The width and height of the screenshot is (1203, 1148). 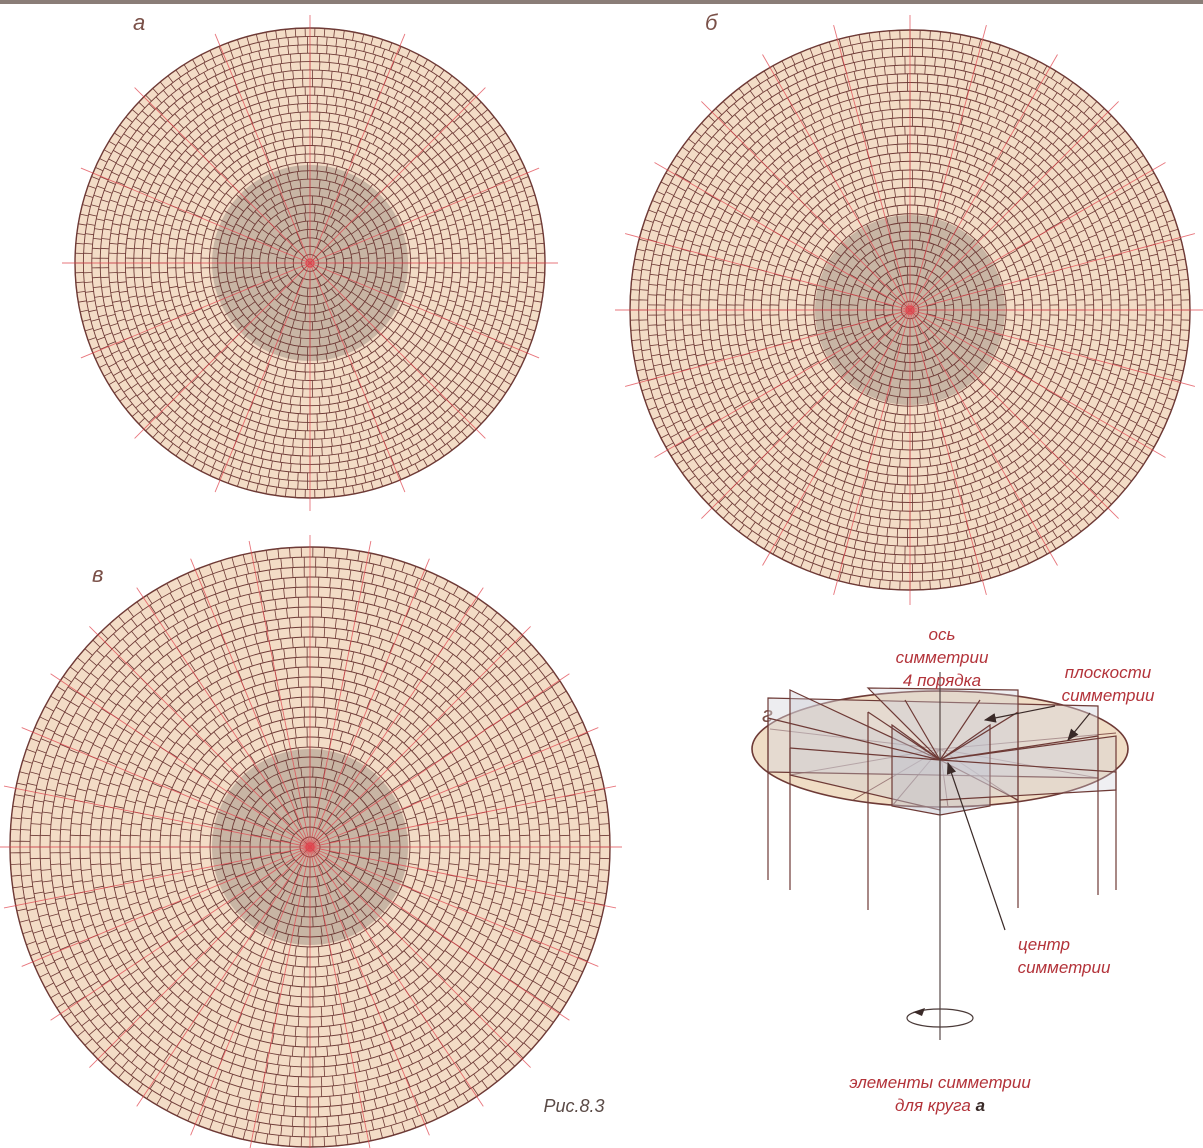 I want to click on panel-letter-b: б, so click(x=712, y=22).